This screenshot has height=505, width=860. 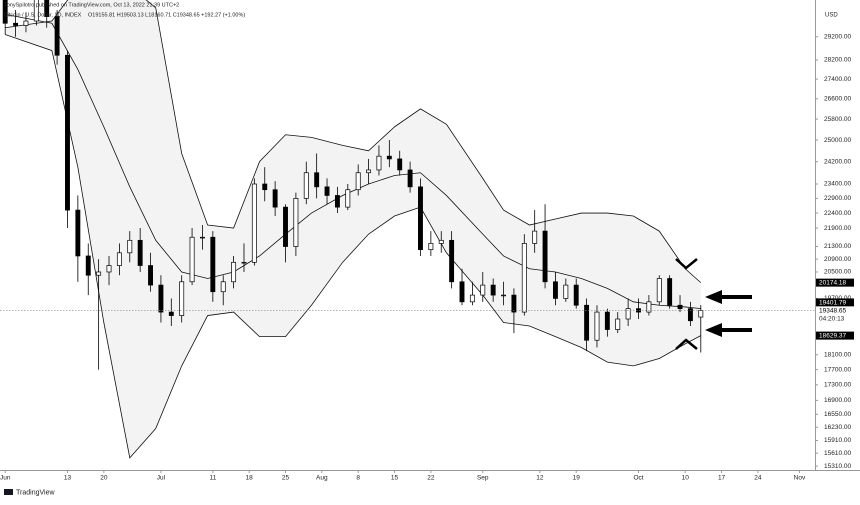 I want to click on x-tick-label: 19, so click(x=577, y=478).